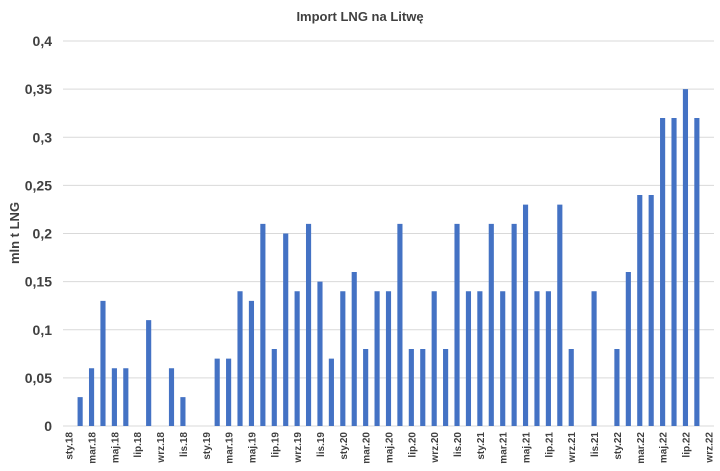 The image size is (720, 471). What do you see at coordinates (359, 16) in the screenshot?
I see `chart-title: Import LNG na Litwę` at bounding box center [359, 16].